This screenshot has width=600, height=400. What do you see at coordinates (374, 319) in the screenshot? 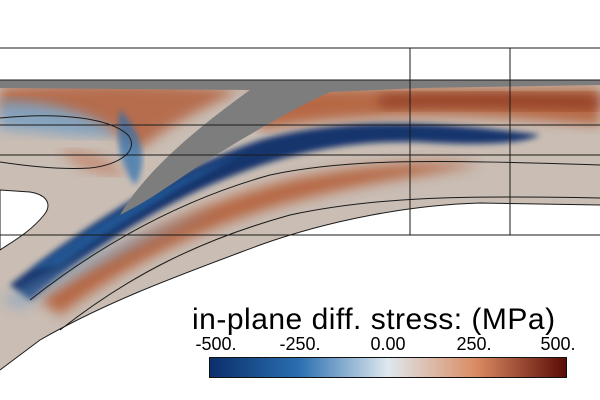
I see `legend-title: in-plane diff. stress: (MPa)` at bounding box center [374, 319].